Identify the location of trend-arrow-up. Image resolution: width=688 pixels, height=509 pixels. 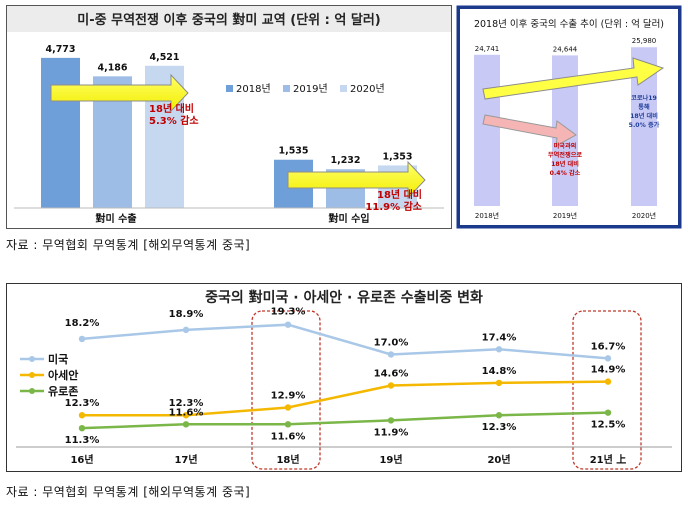
(573, 78).